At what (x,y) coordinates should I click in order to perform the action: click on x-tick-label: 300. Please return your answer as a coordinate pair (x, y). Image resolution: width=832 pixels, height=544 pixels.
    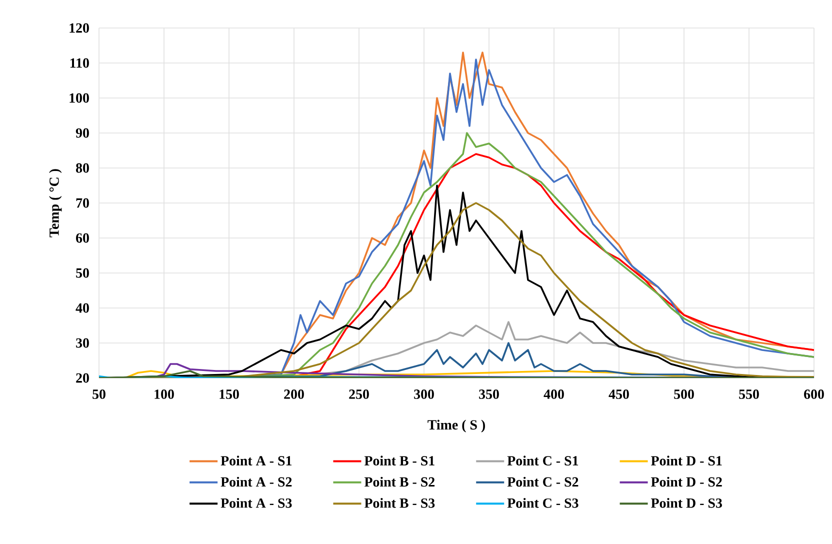
    Looking at the image, I should click on (424, 394).